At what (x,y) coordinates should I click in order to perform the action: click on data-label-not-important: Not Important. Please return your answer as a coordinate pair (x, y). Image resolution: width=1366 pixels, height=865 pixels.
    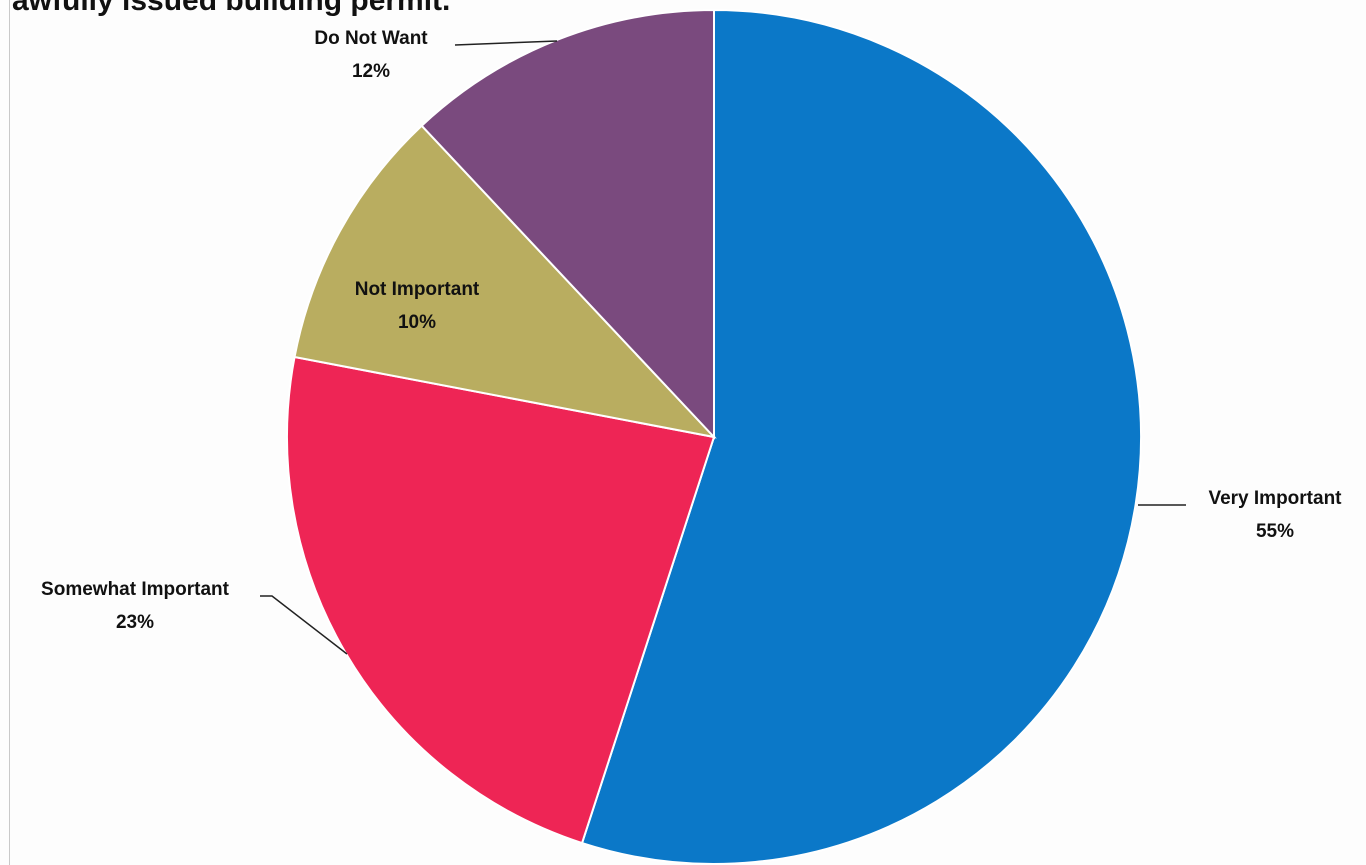
    Looking at the image, I should click on (417, 289).